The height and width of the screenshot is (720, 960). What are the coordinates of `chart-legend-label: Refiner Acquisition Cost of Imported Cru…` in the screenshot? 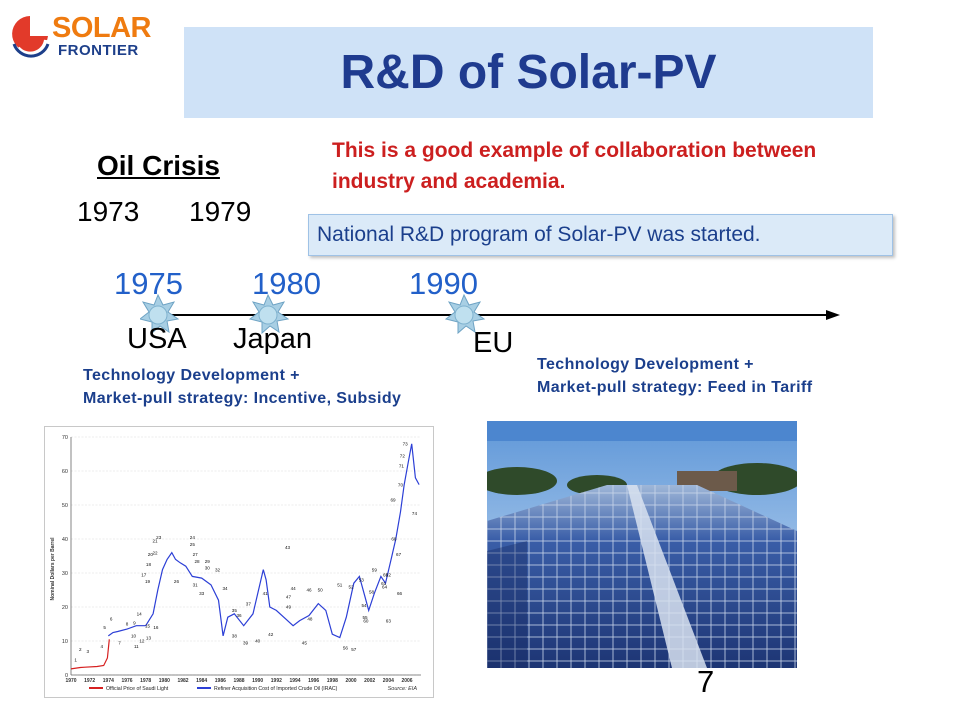 It's located at (276, 689).